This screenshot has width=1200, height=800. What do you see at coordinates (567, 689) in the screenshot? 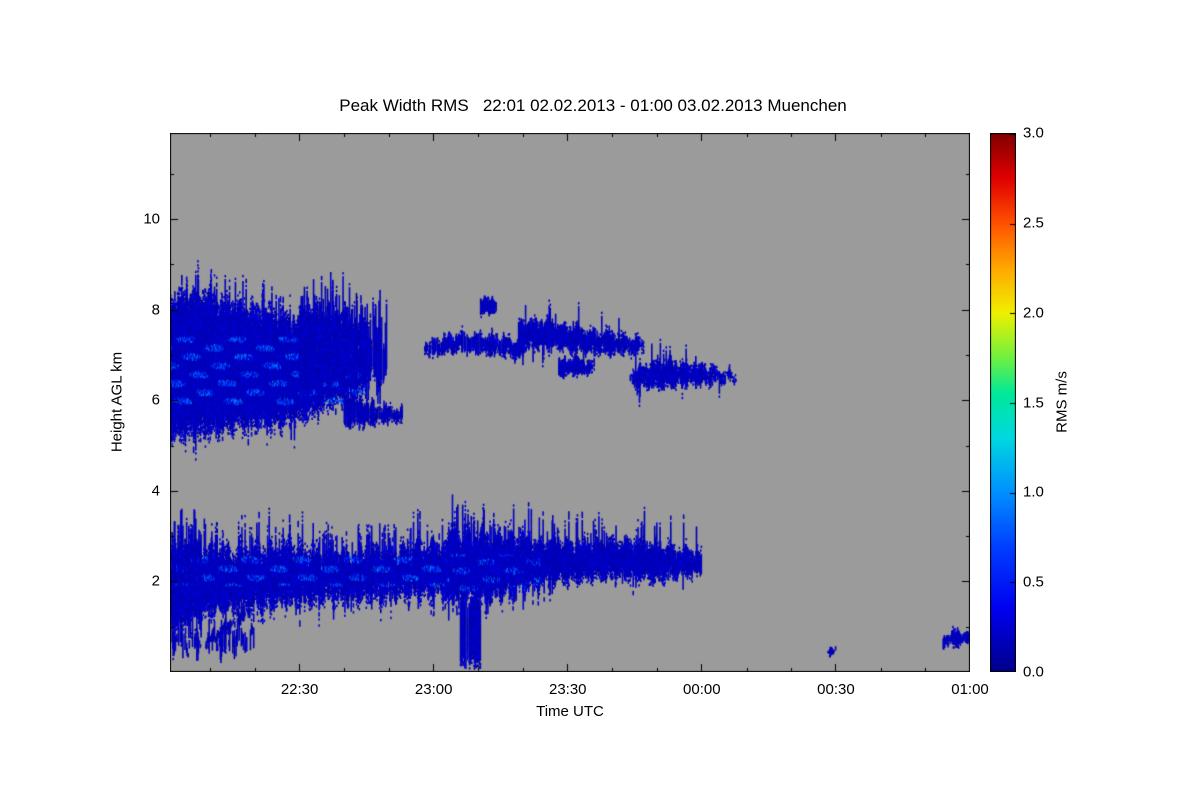
I see `x-tick-label: 23:30` at bounding box center [567, 689].